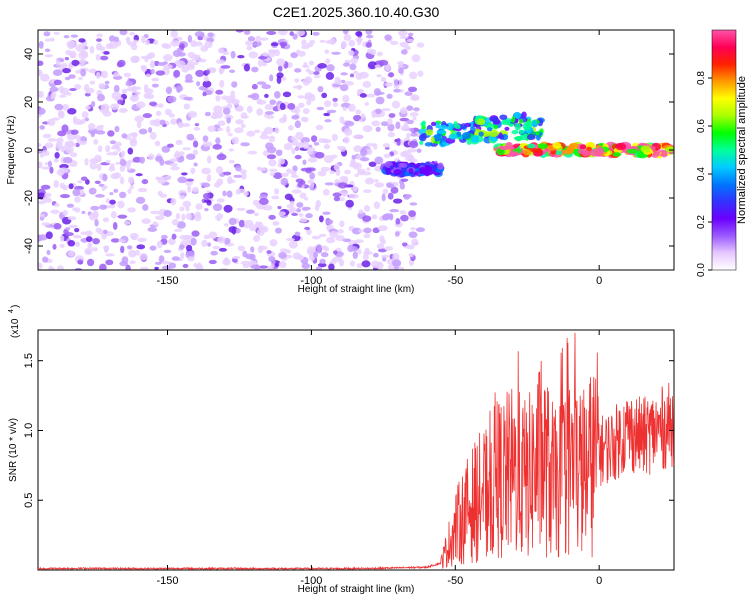  What do you see at coordinates (356, 289) in the screenshot?
I see `top-x-axis-label: Height of straight line (km)` at bounding box center [356, 289].